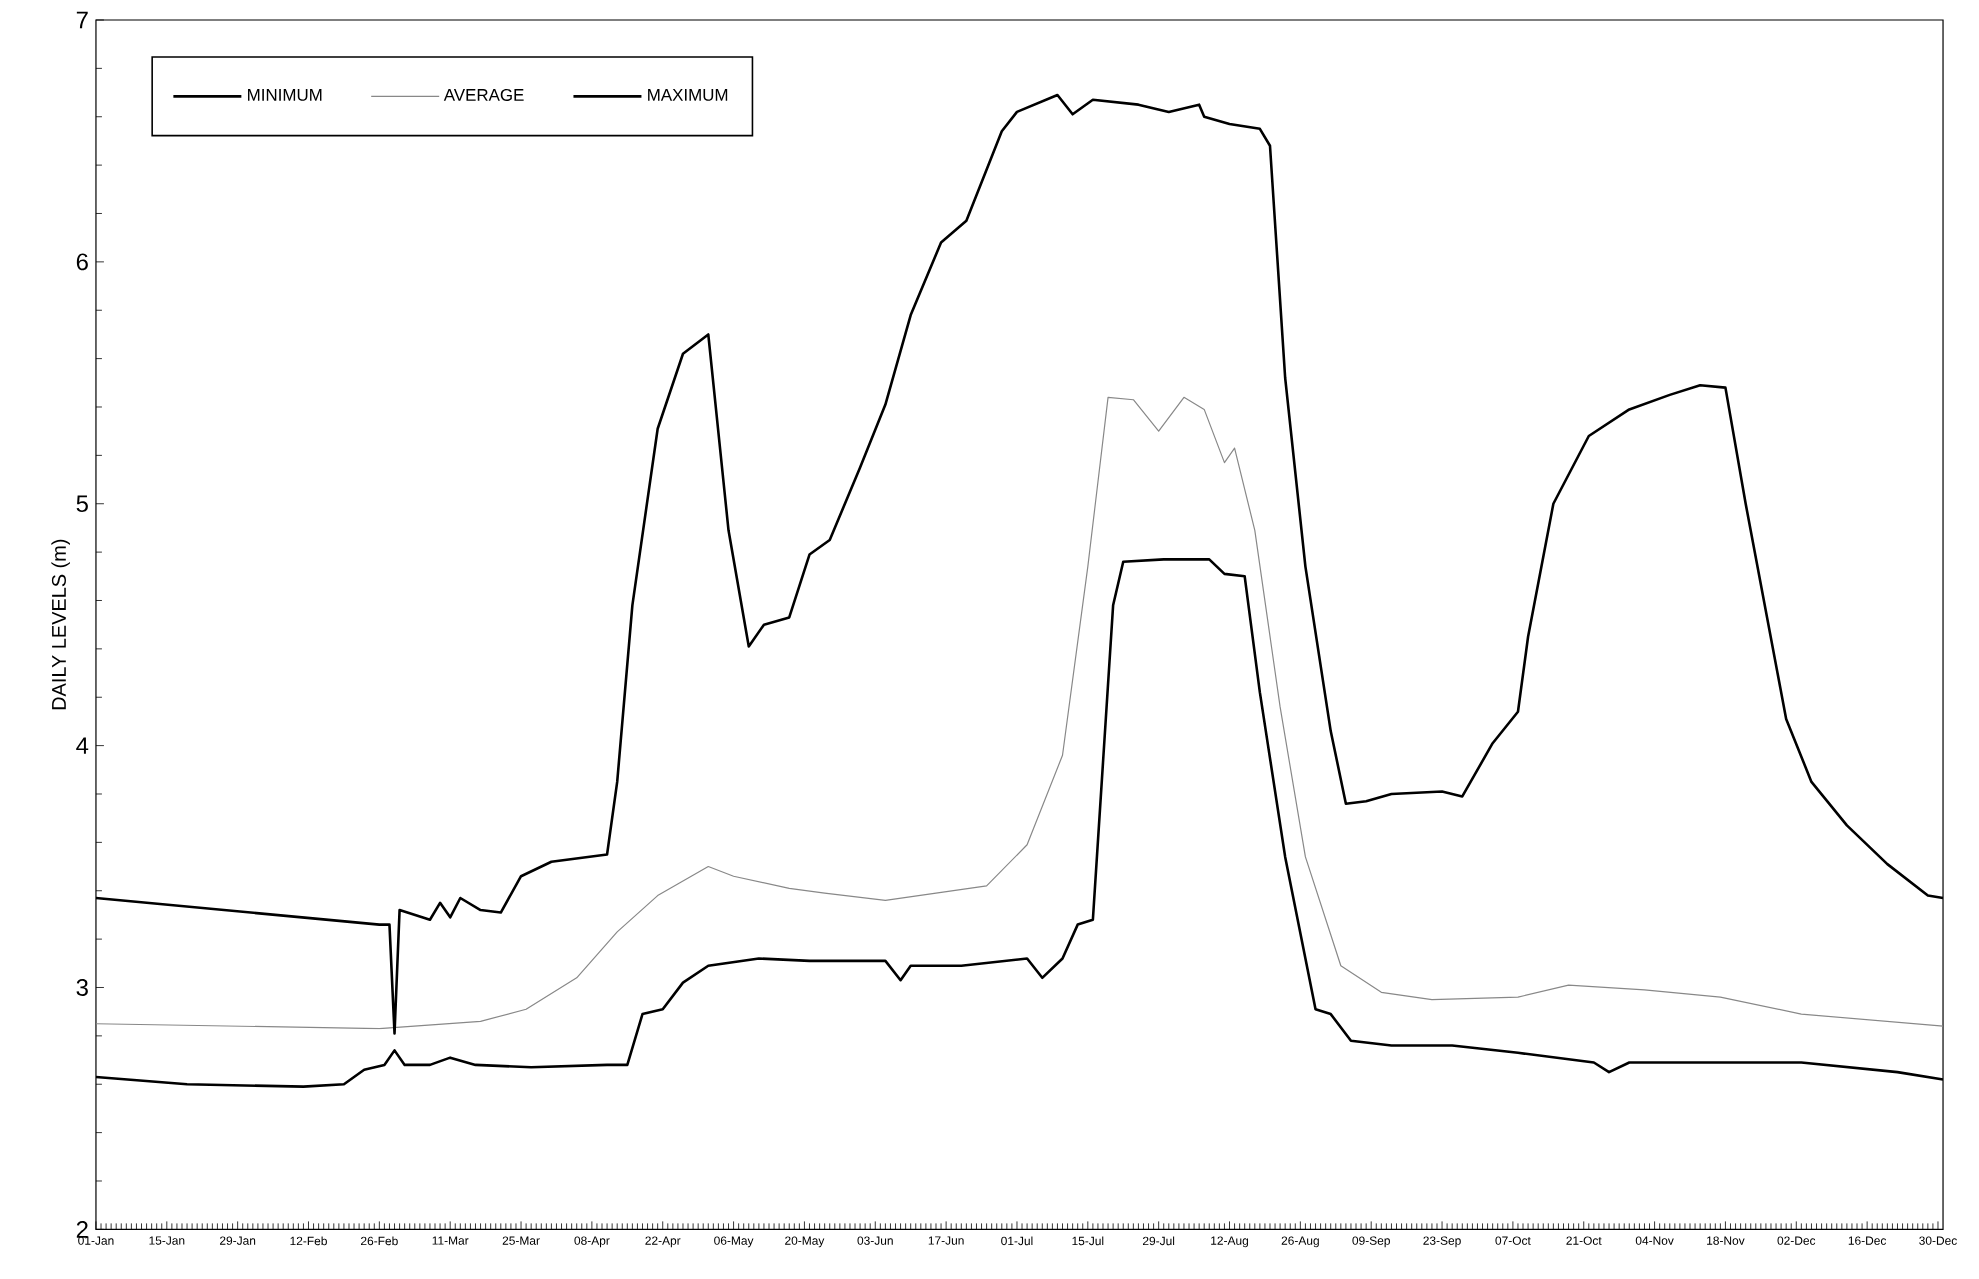 The image size is (1979, 1279). Describe the element at coordinates (946, 1240) in the screenshot. I see `x-tick-label: 17-Jun` at that location.